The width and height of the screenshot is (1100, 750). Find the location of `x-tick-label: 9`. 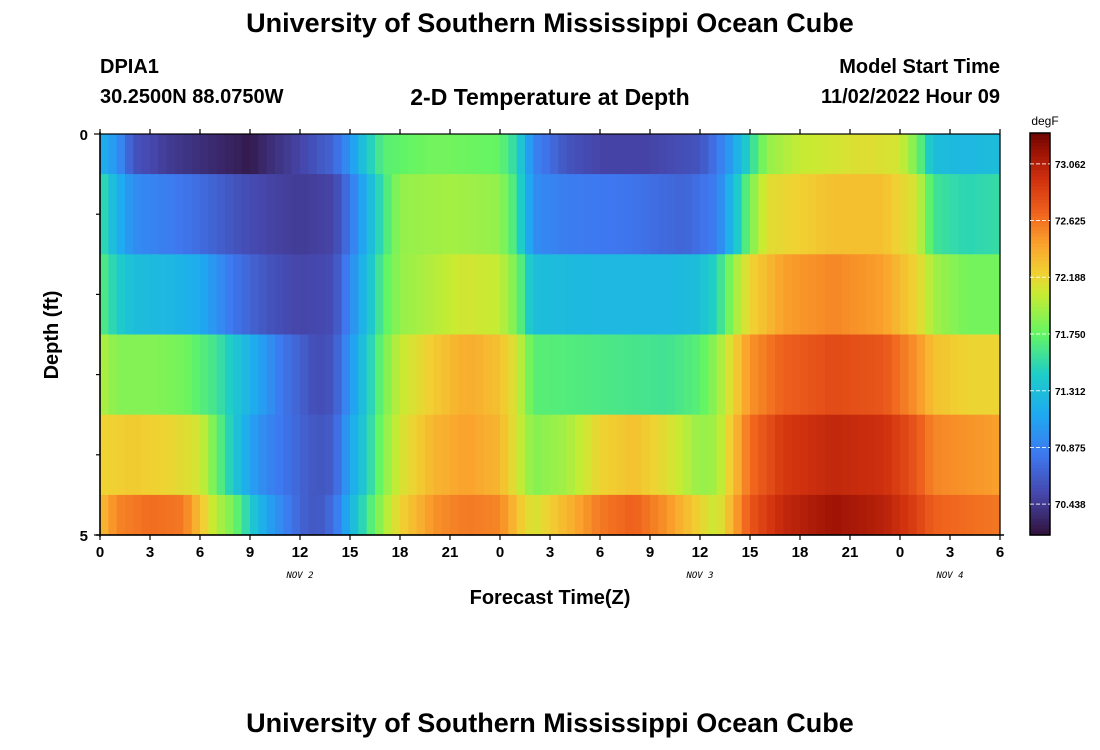

x-tick-label: 9 is located at coordinates (650, 552).